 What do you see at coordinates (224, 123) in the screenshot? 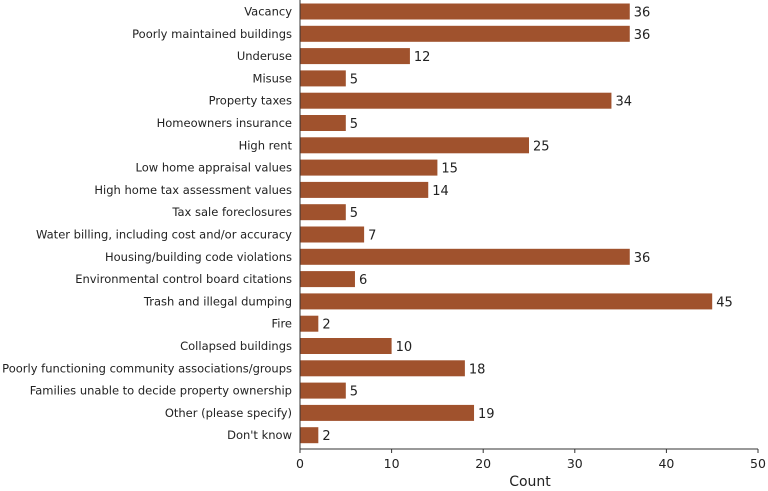
I see `category-label: Homeowners insurance` at bounding box center [224, 123].